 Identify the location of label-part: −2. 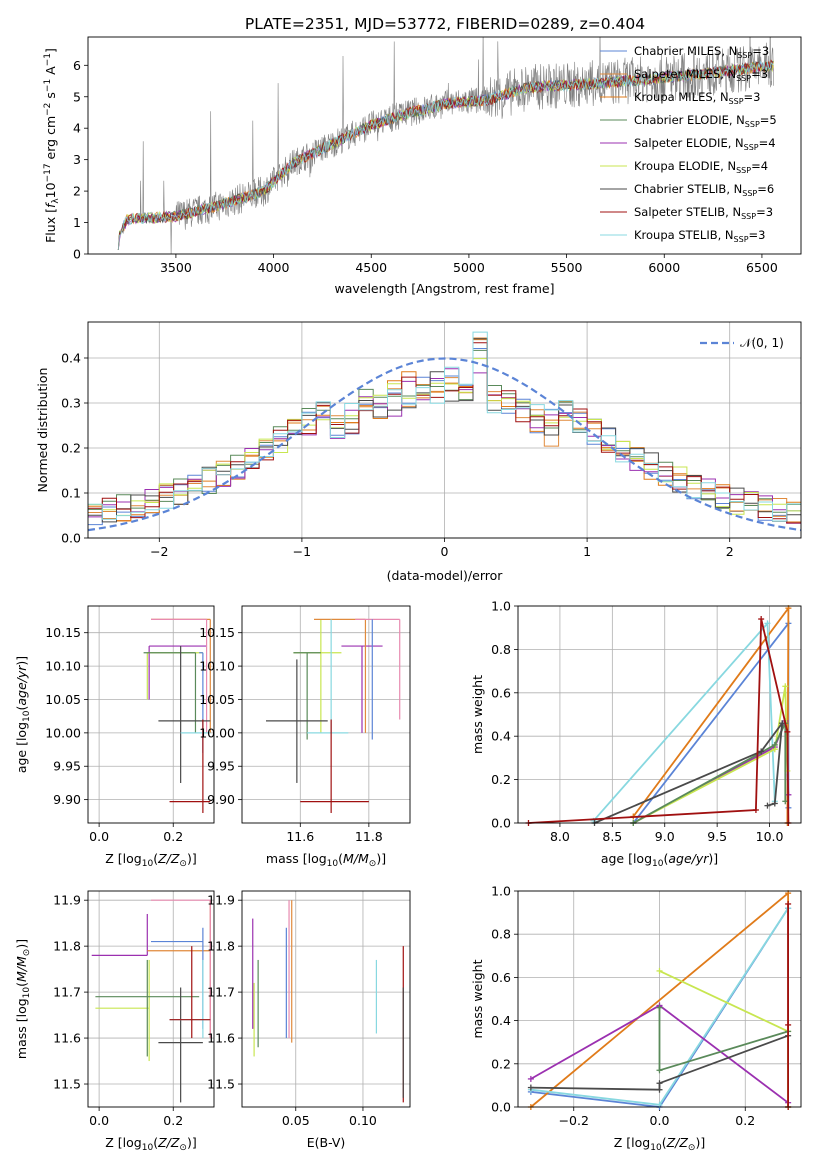
(48, 109).